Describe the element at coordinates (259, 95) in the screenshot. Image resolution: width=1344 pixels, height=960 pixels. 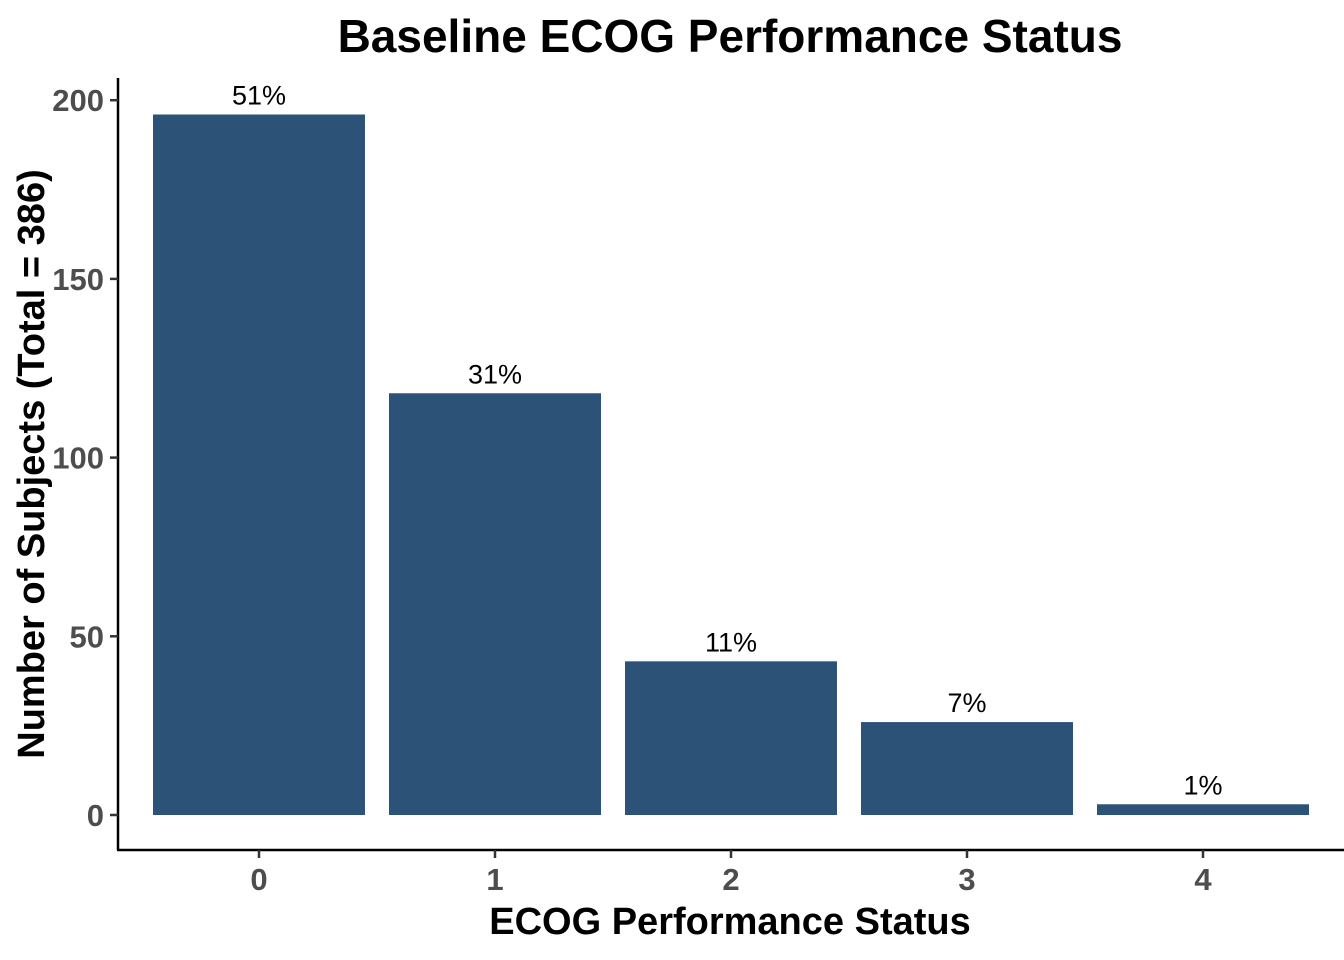
I see `data-label-0: 51%` at that location.